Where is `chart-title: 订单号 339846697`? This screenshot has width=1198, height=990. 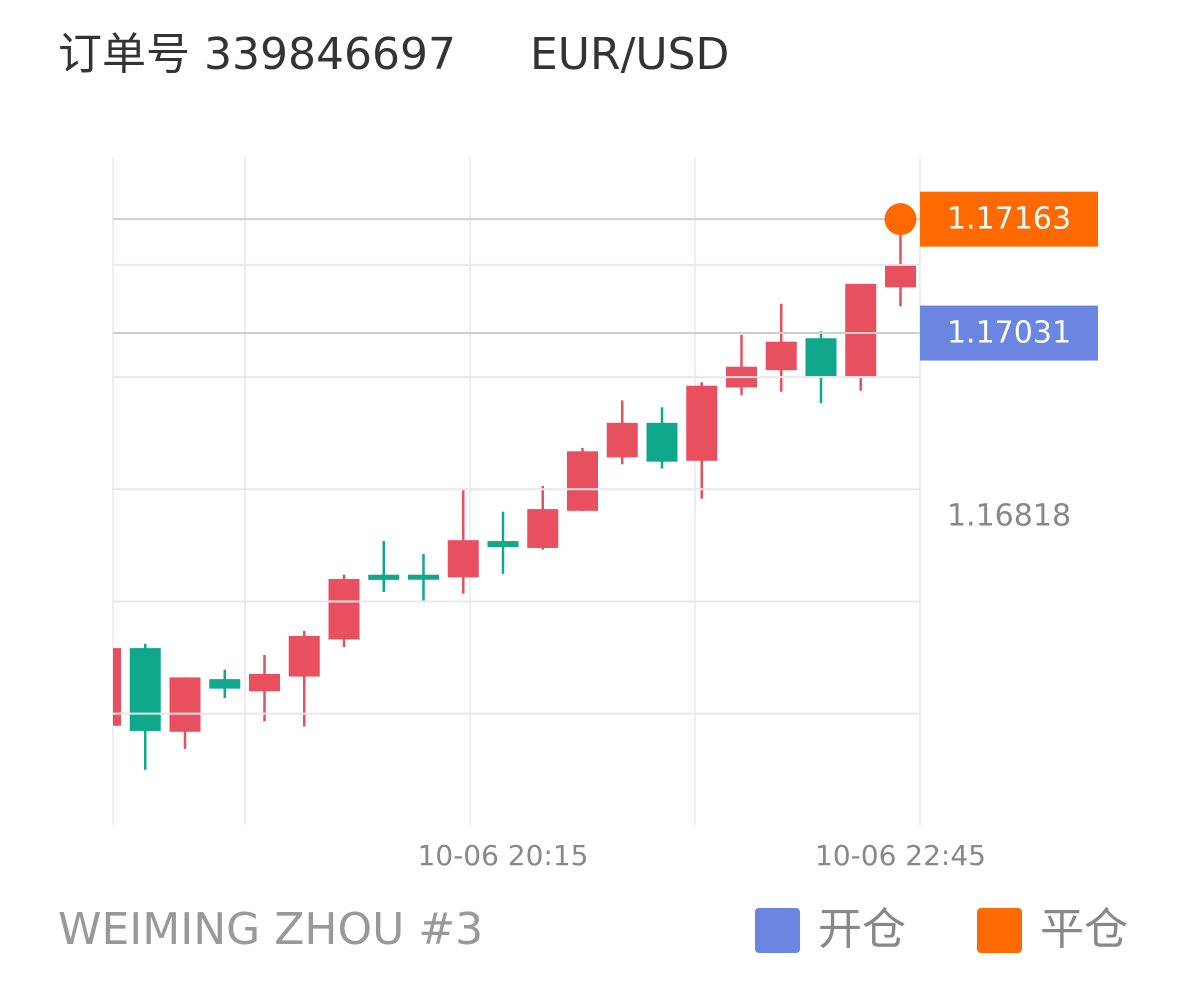 chart-title: 订单号 339846697 is located at coordinates (257, 54).